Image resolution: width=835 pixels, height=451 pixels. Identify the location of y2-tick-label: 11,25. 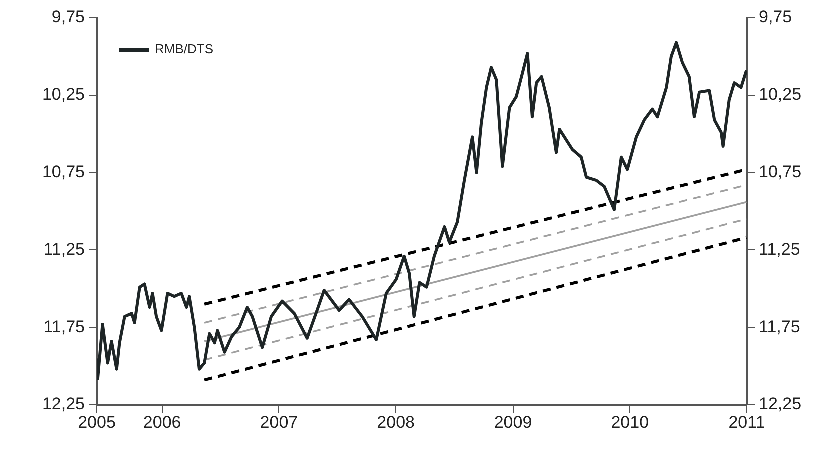
(779, 249).